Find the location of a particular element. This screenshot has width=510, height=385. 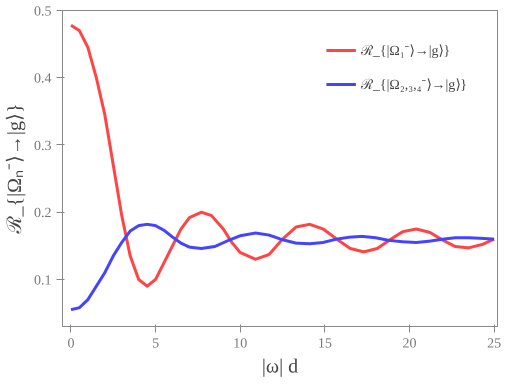

x-tick-label: 0 is located at coordinates (70, 344).